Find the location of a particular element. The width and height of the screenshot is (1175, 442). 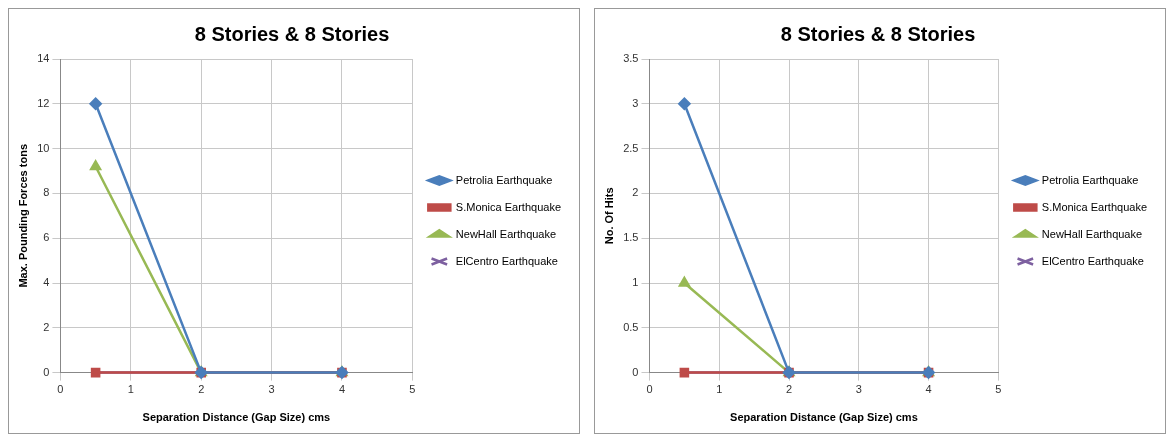

y-tick-label: 2.5 is located at coordinates (631, 147).